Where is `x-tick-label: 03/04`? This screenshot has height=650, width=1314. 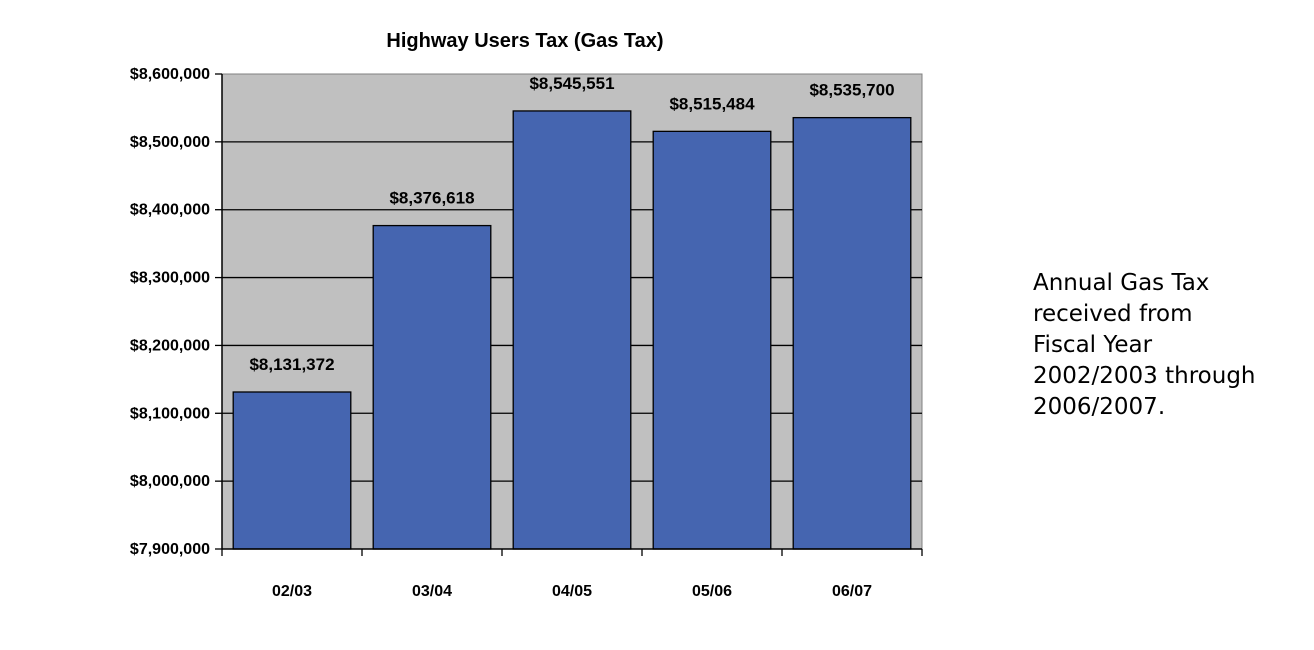 x-tick-label: 03/04 is located at coordinates (432, 591).